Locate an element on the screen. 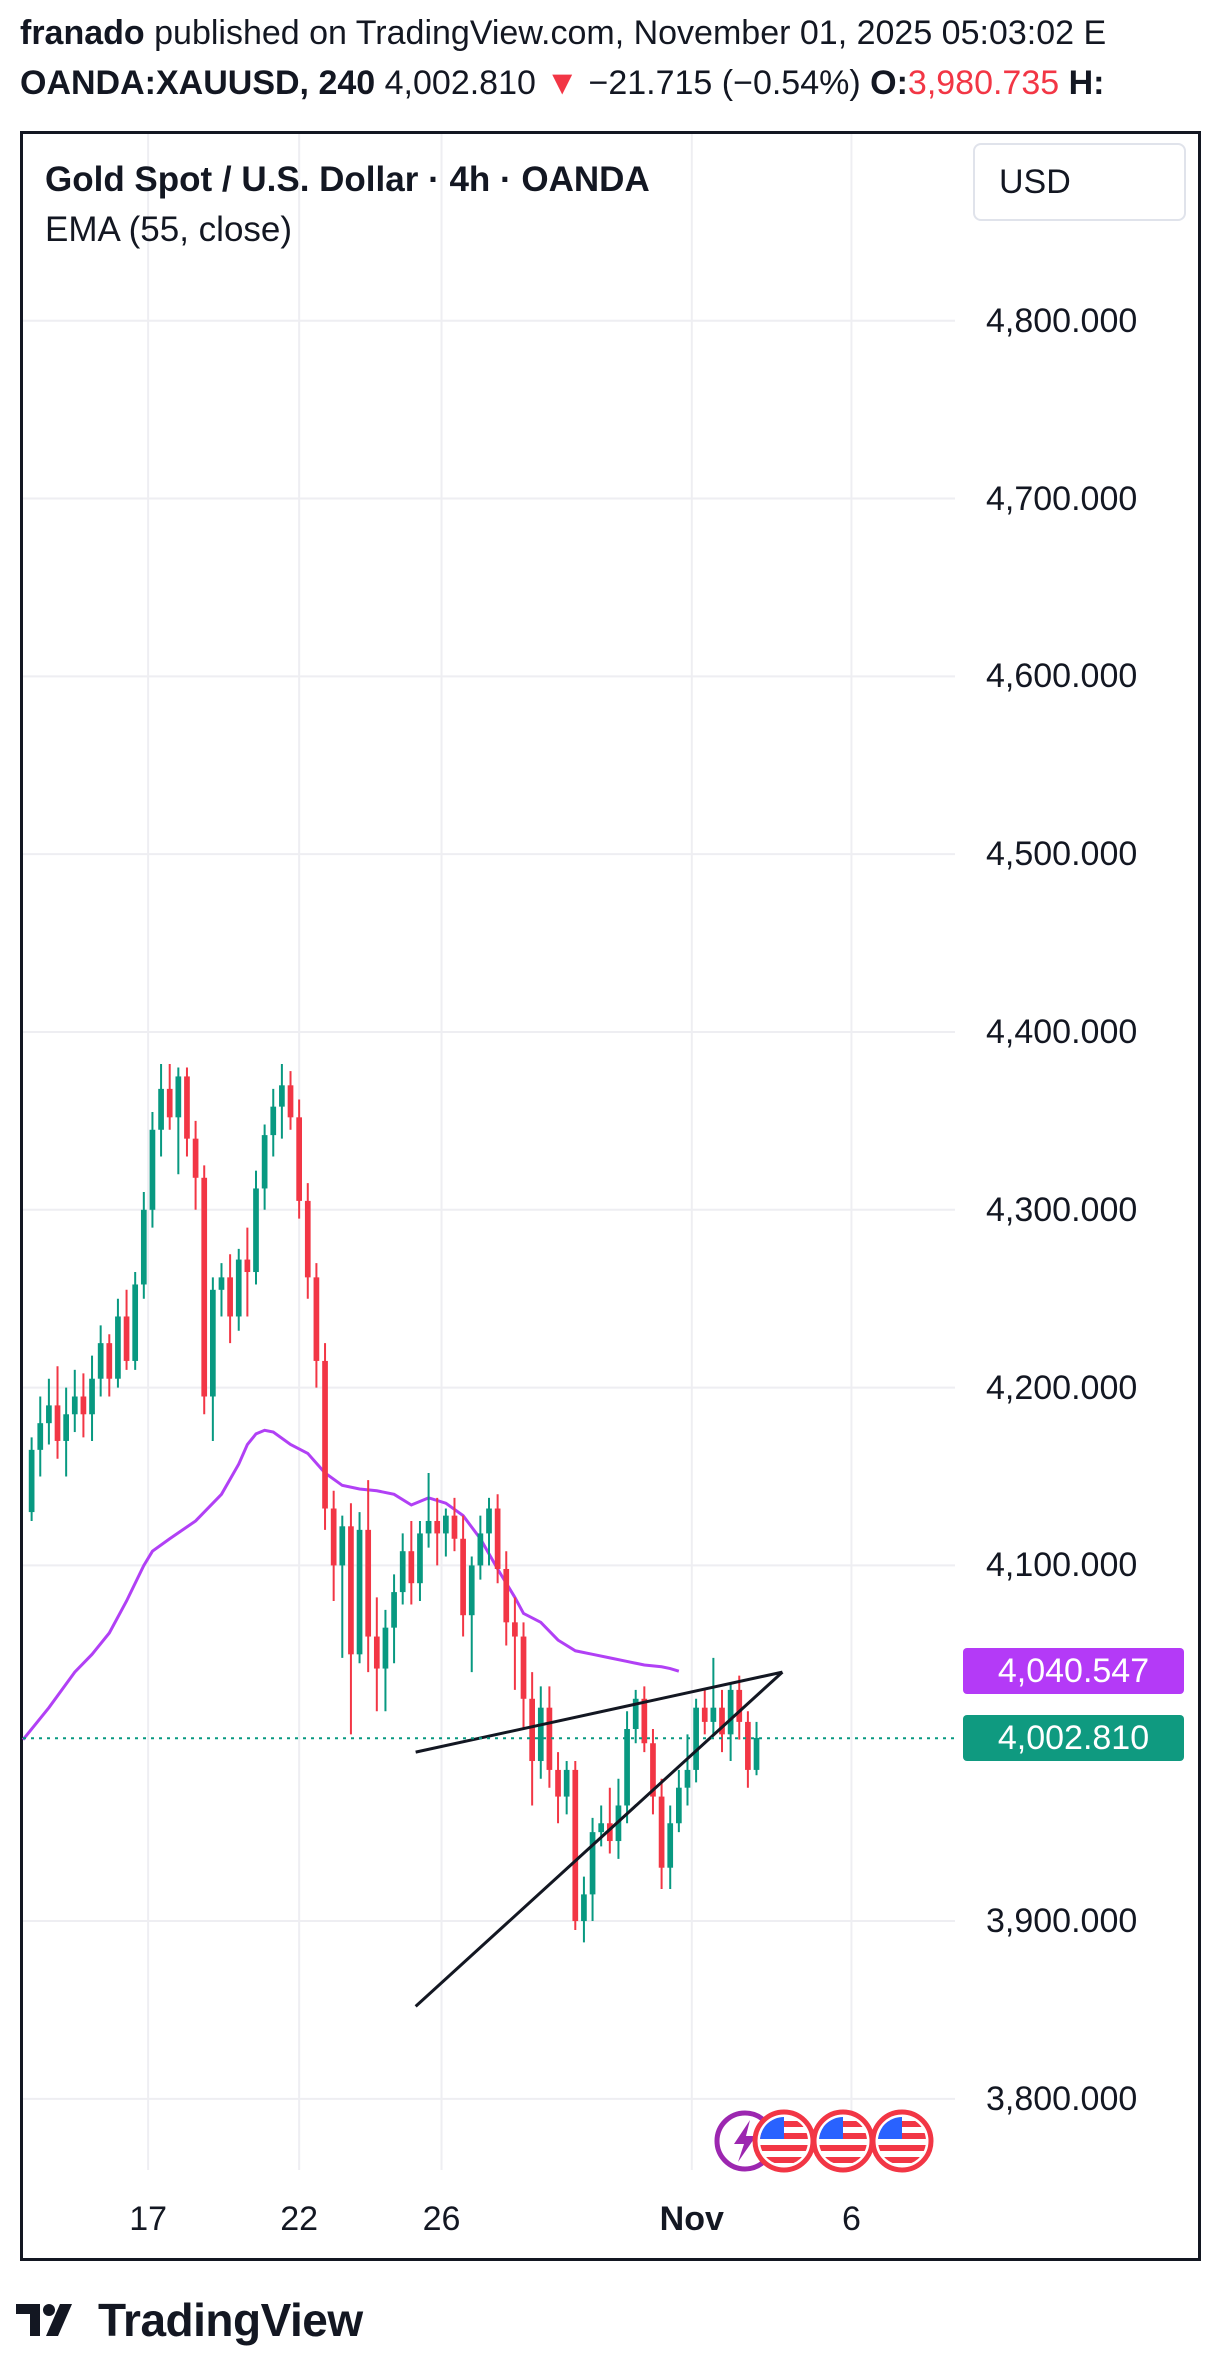 This screenshot has height=2373, width=1221. ema-line-group is located at coordinates (350, 1584).